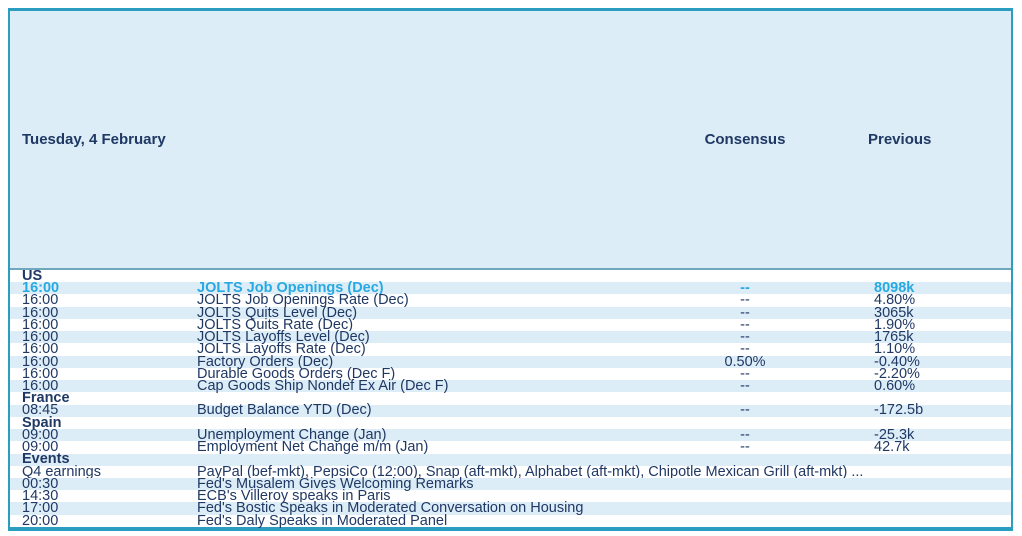 The height and width of the screenshot is (536, 1022). I want to click on section-row-spain: Spain, so click(510, 422).